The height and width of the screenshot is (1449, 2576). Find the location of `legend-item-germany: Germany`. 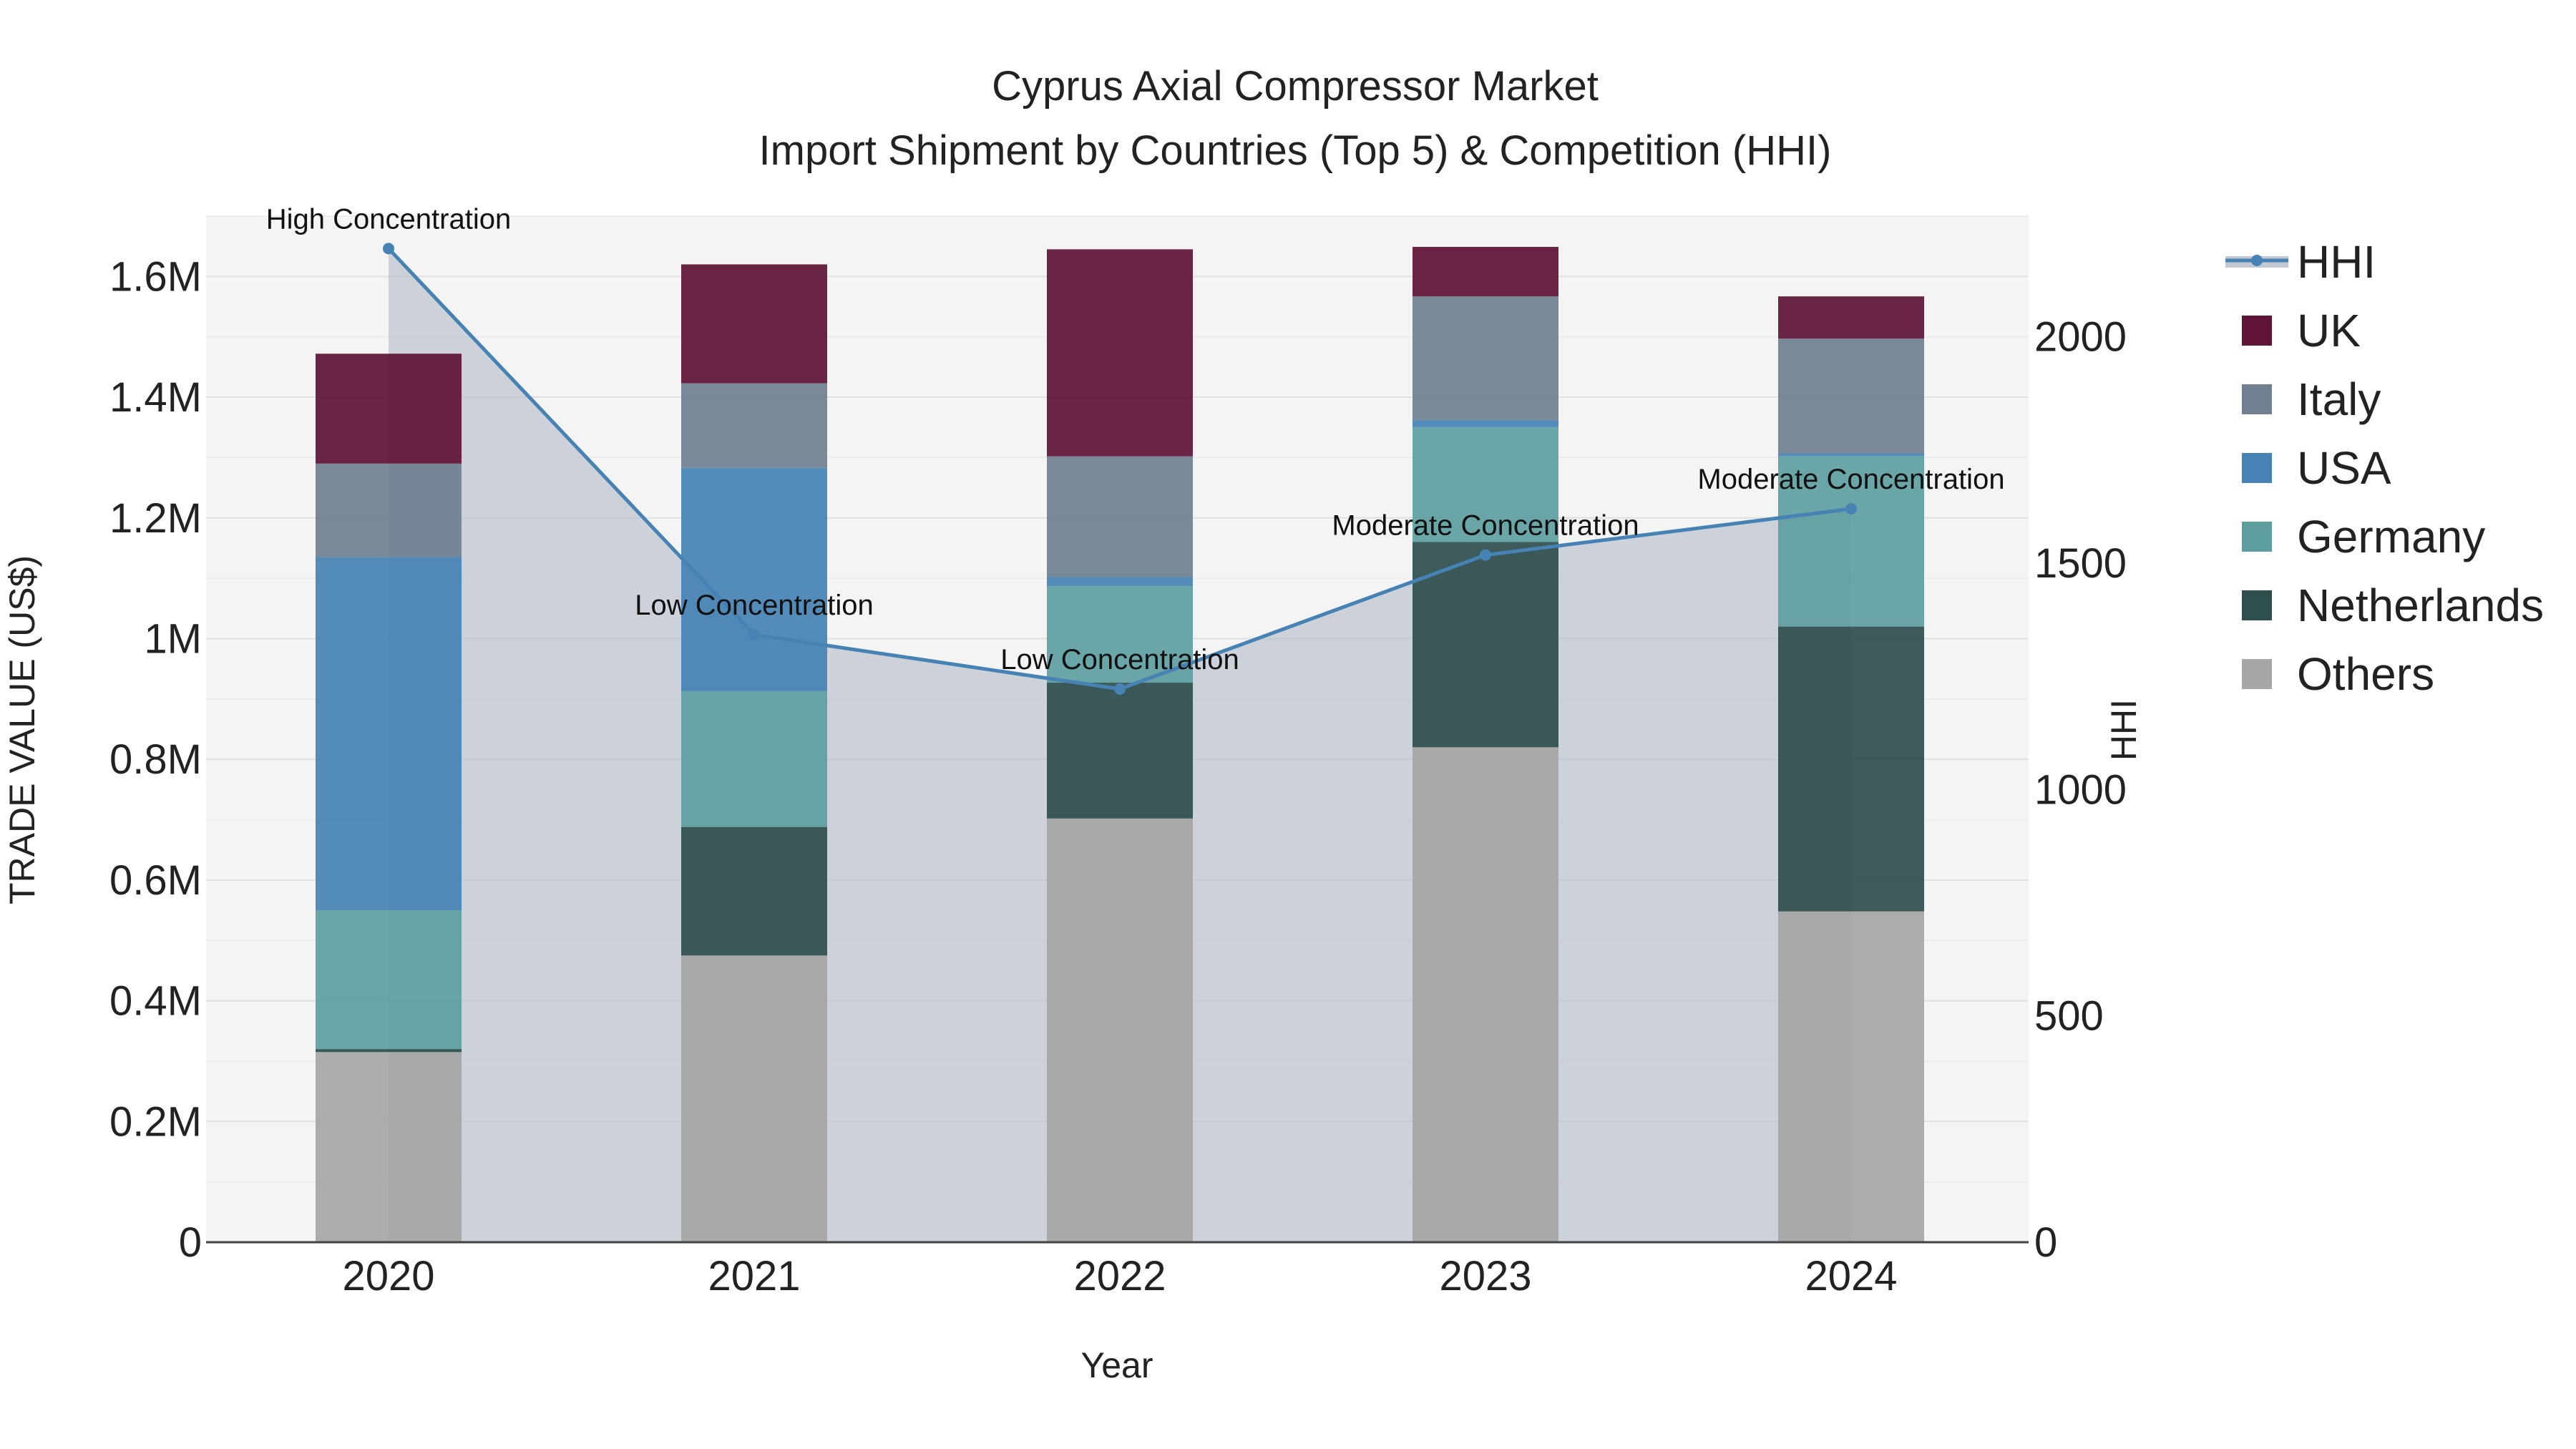

legend-item-germany: Germany is located at coordinates (2363, 536).